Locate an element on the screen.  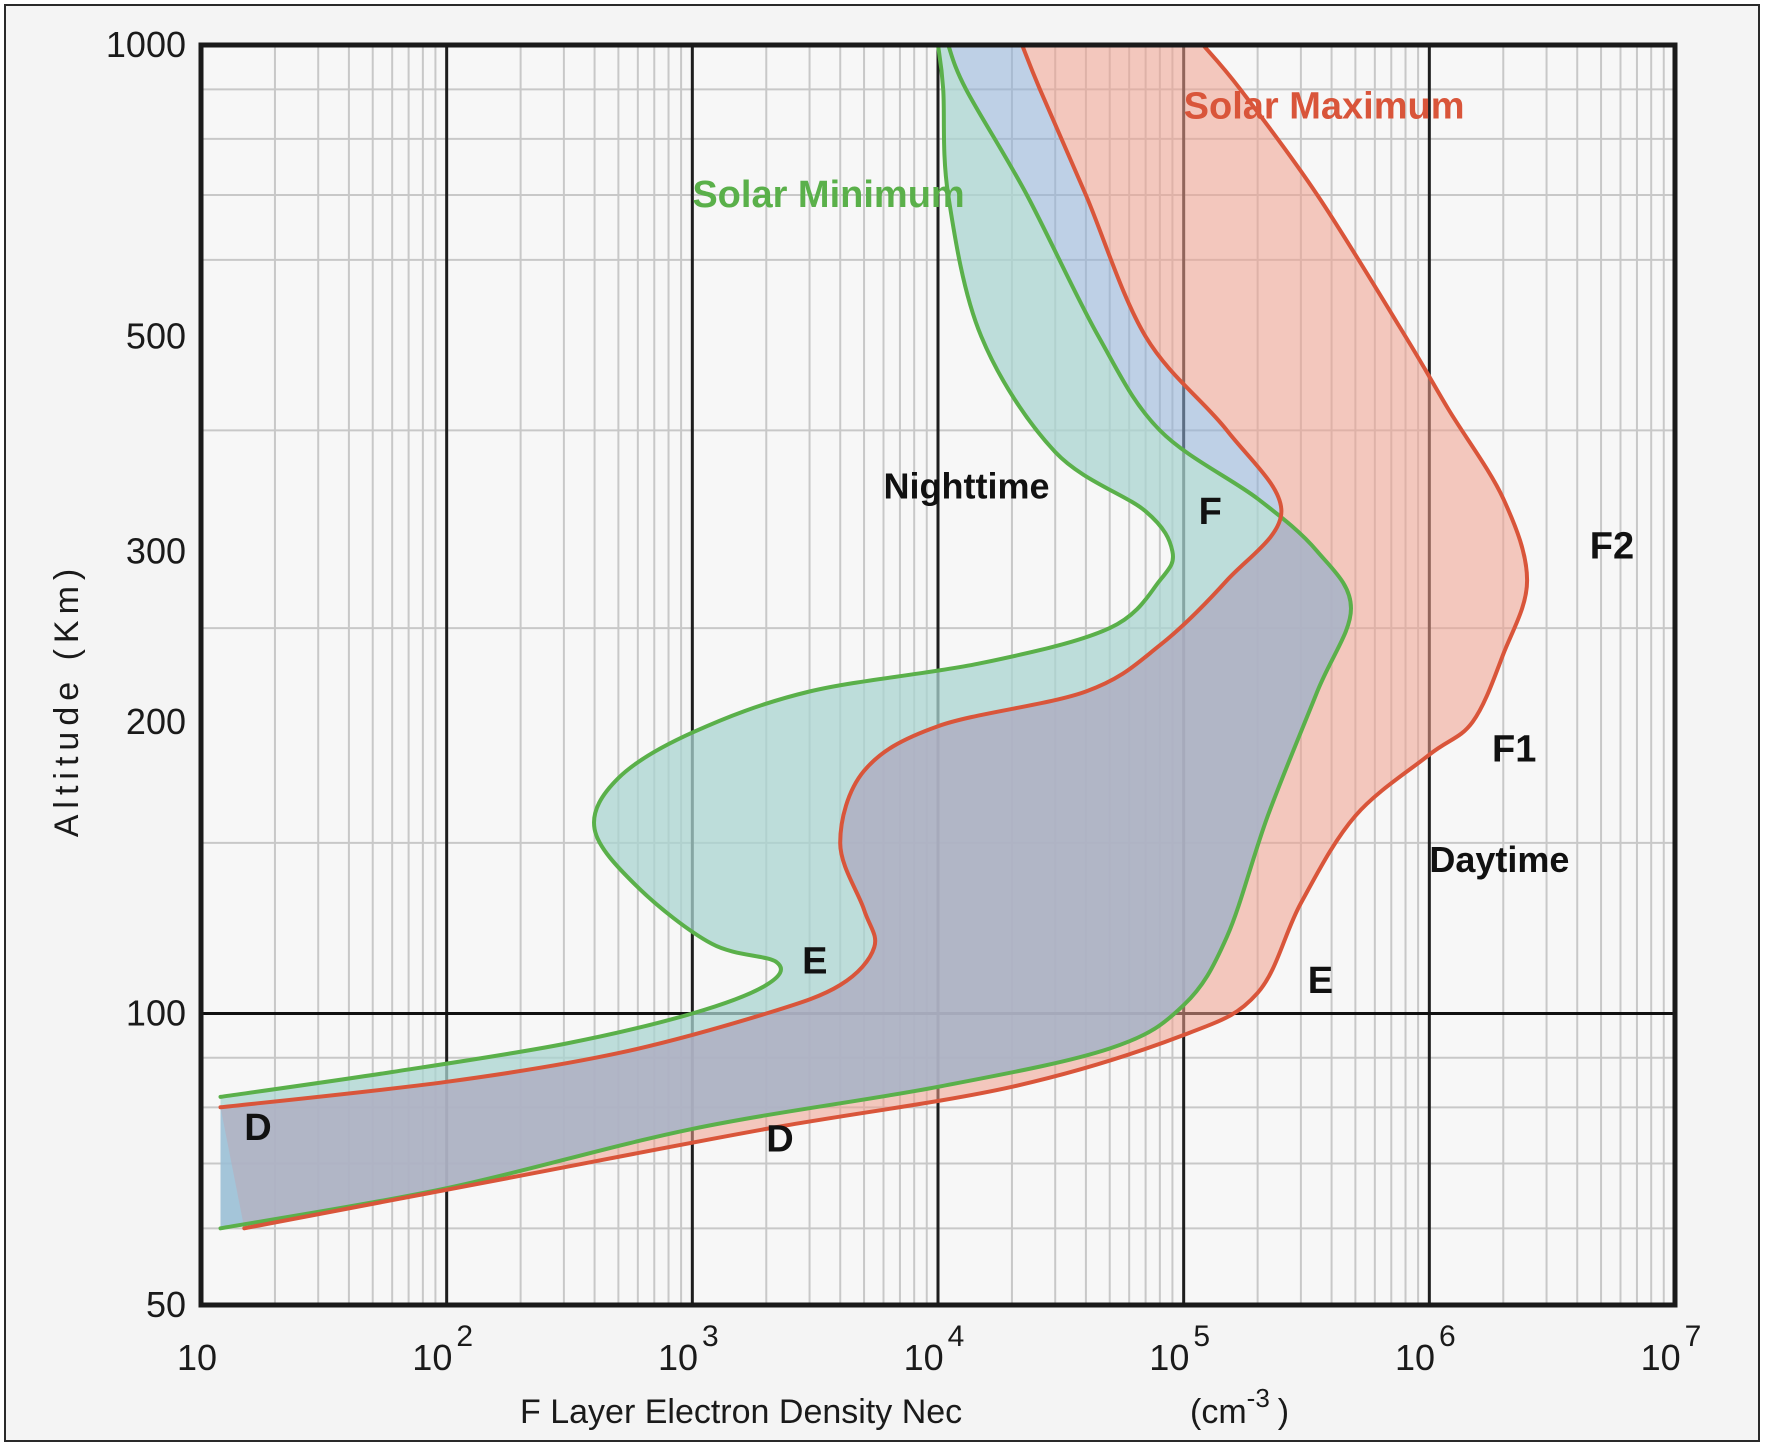
annotation-f2: F2 is located at coordinates (1612, 546).